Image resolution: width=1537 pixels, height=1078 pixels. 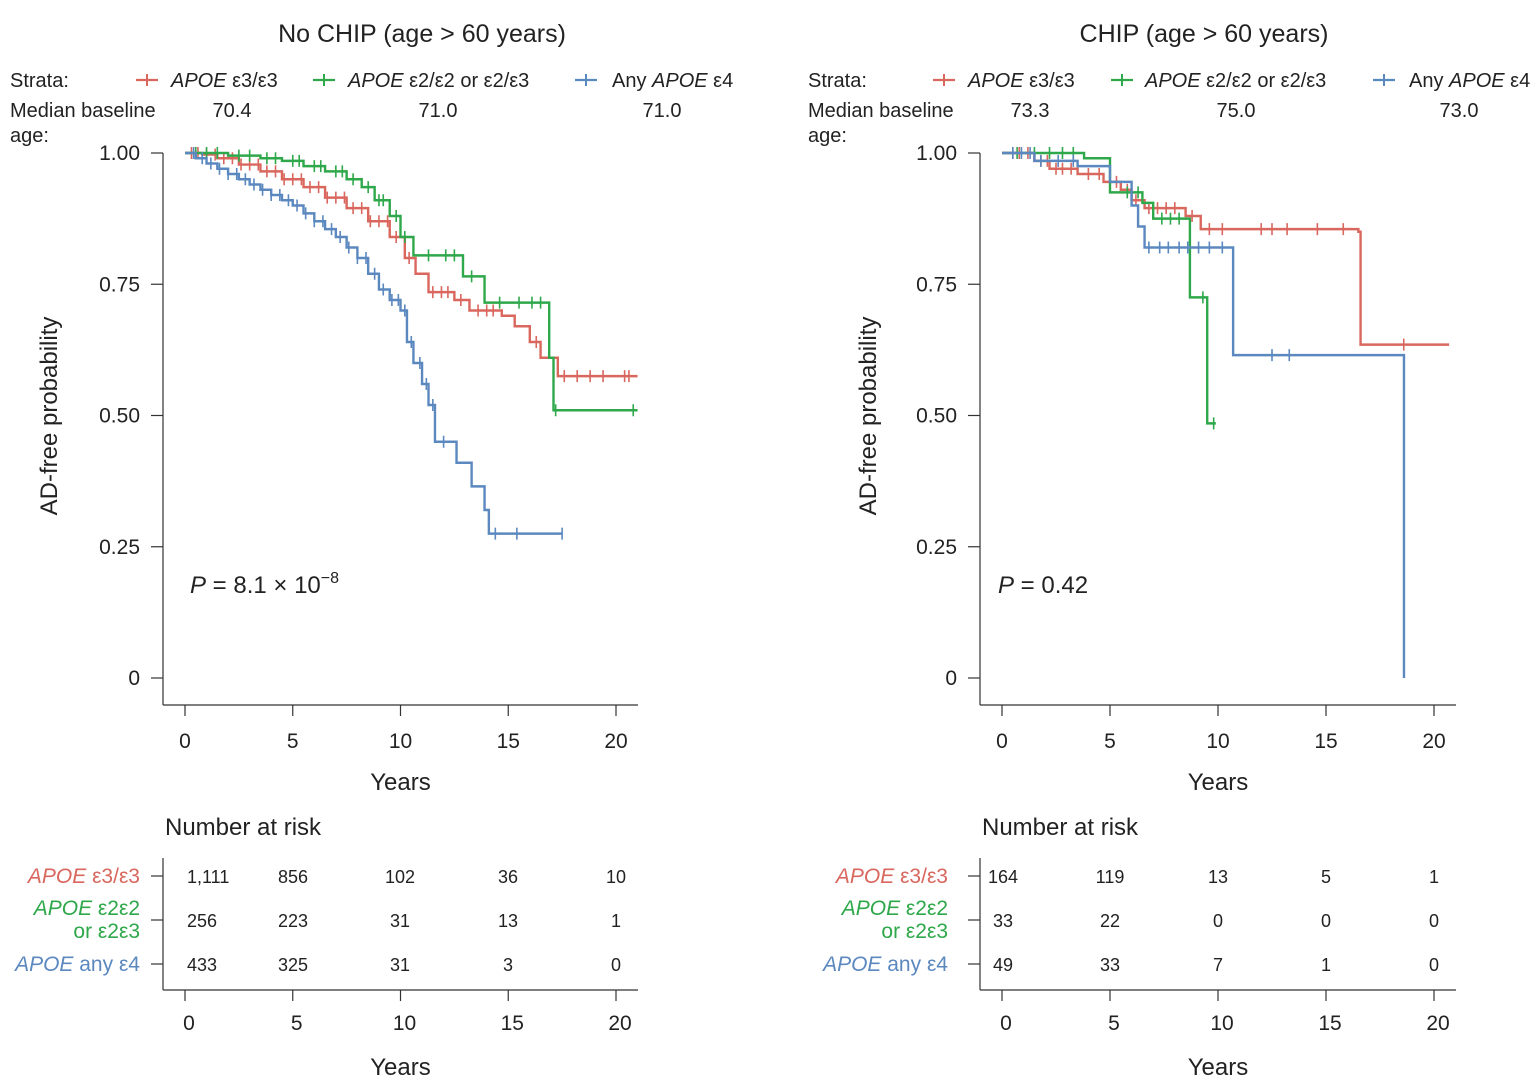 What do you see at coordinates (1326, 877) in the screenshot?
I see `risk-value: 5` at bounding box center [1326, 877].